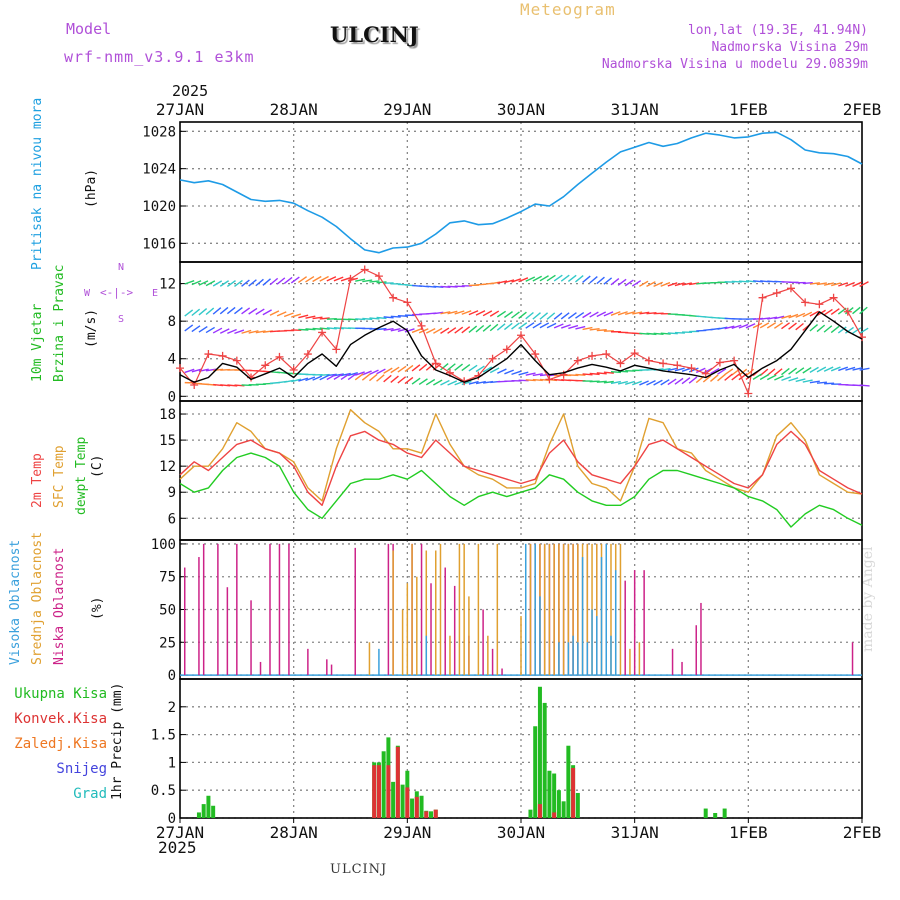 The height and width of the screenshot is (900, 900). Describe the element at coordinates (294, 109) in the screenshot. I see `date-label-top: 28JAN` at that location.